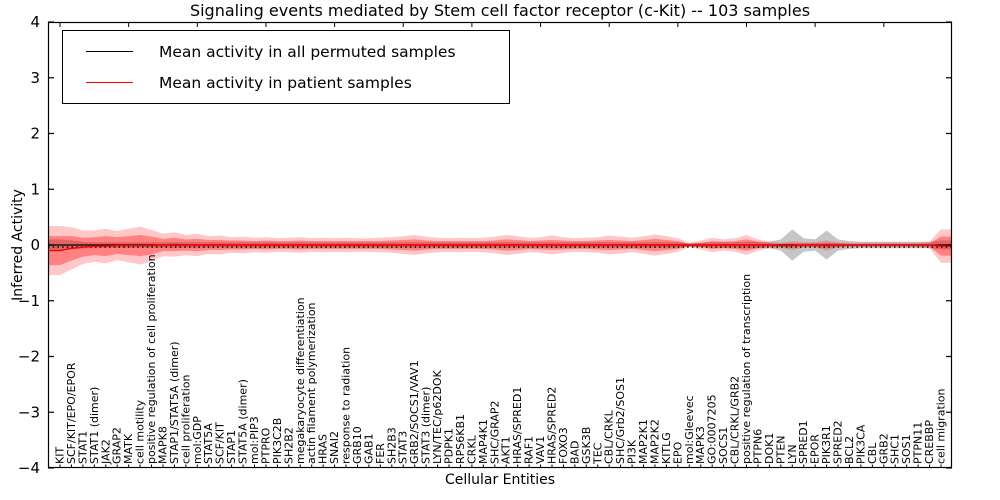 The height and width of the screenshot is (500, 1000). Describe the element at coordinates (35, 189) in the screenshot. I see `y-tick-label: 1` at that location.